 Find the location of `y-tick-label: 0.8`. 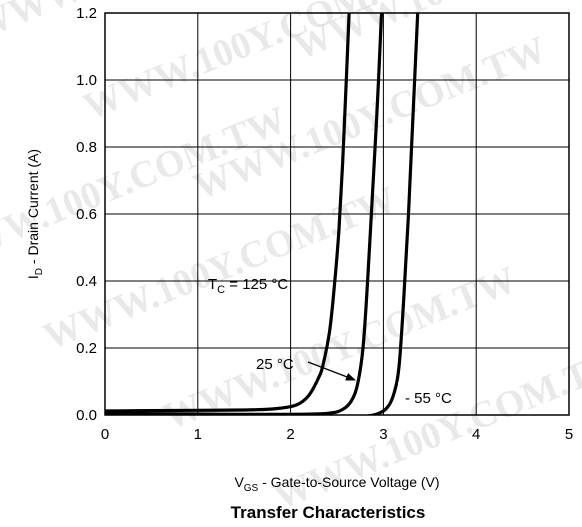

y-tick-label: 0.8 is located at coordinates (86, 147).